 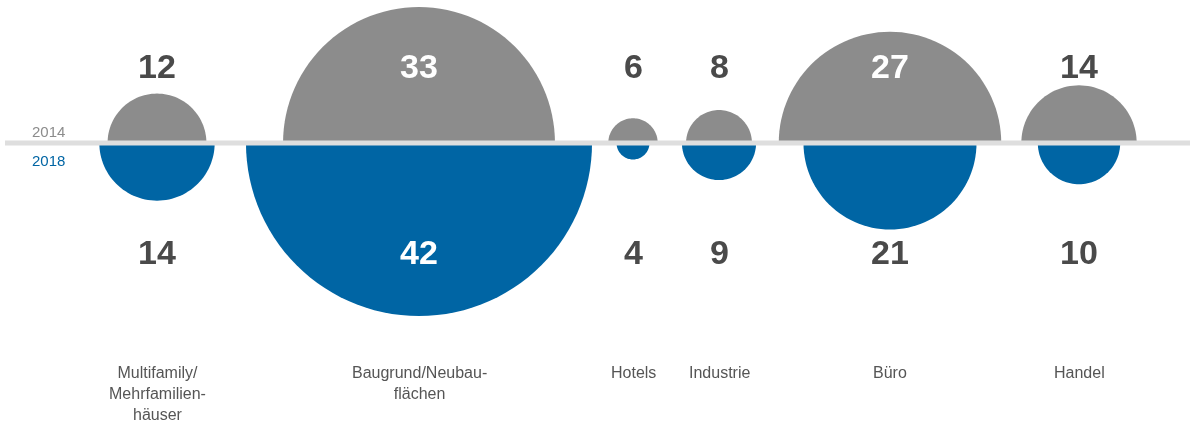 What do you see at coordinates (719, 252) in the screenshot?
I see `data-label: 9` at bounding box center [719, 252].